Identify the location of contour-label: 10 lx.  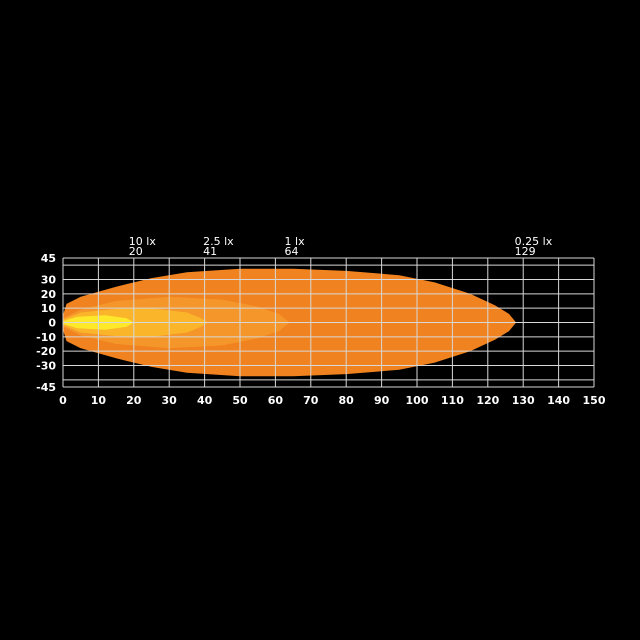
(143, 241).